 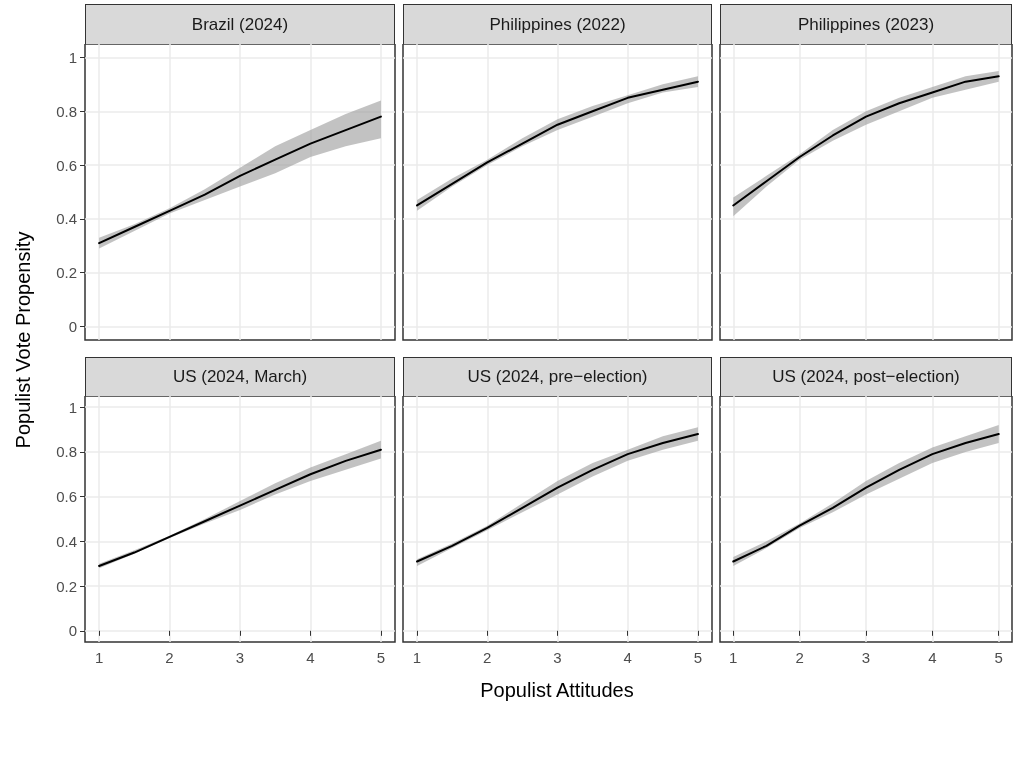 What do you see at coordinates (557, 24) in the screenshot?
I see `chart-title: Philippines (2022)` at bounding box center [557, 24].